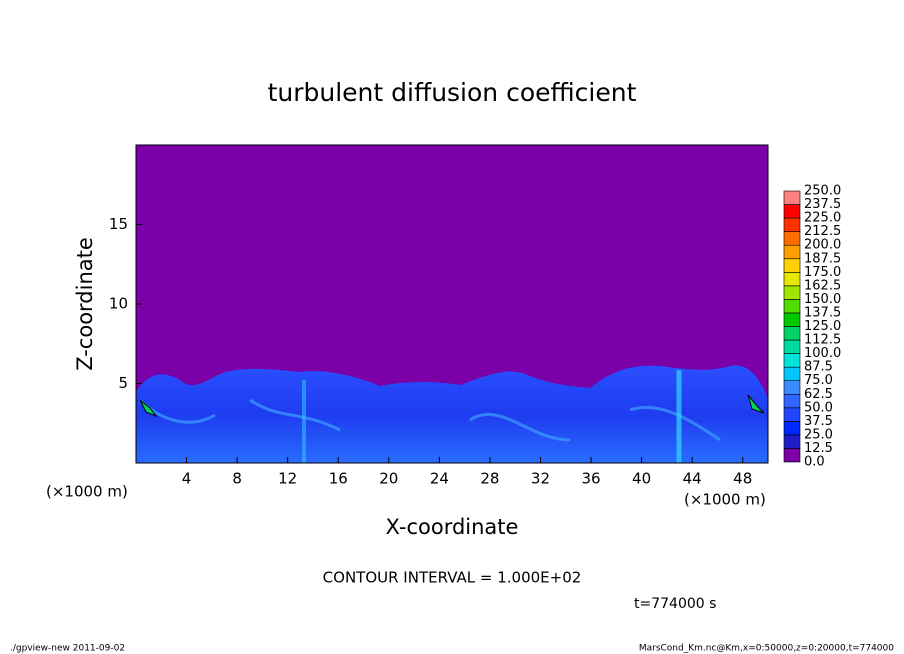 Image resolution: width=904 pixels, height=654 pixels. Describe the element at coordinates (590, 479) in the screenshot. I see `x-tick-label: 36` at that location.